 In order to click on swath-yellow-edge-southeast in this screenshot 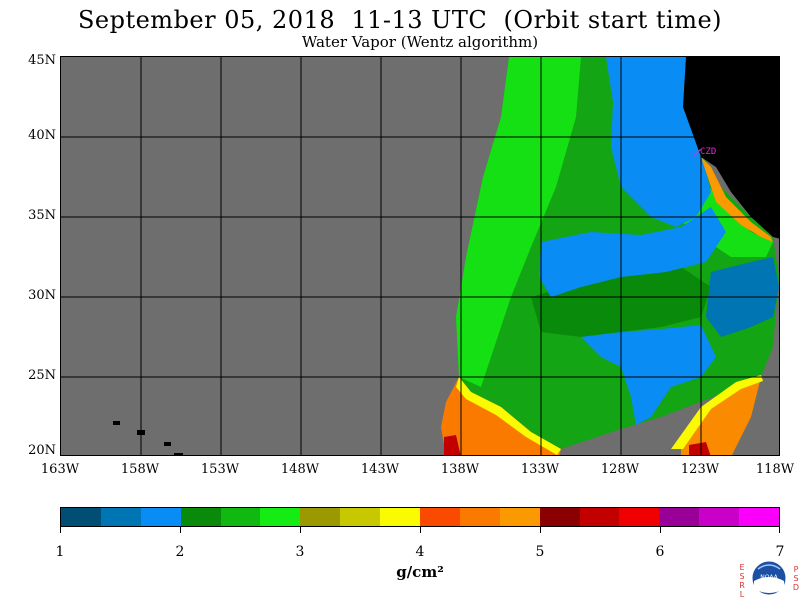, I will do `click(717, 412)`.